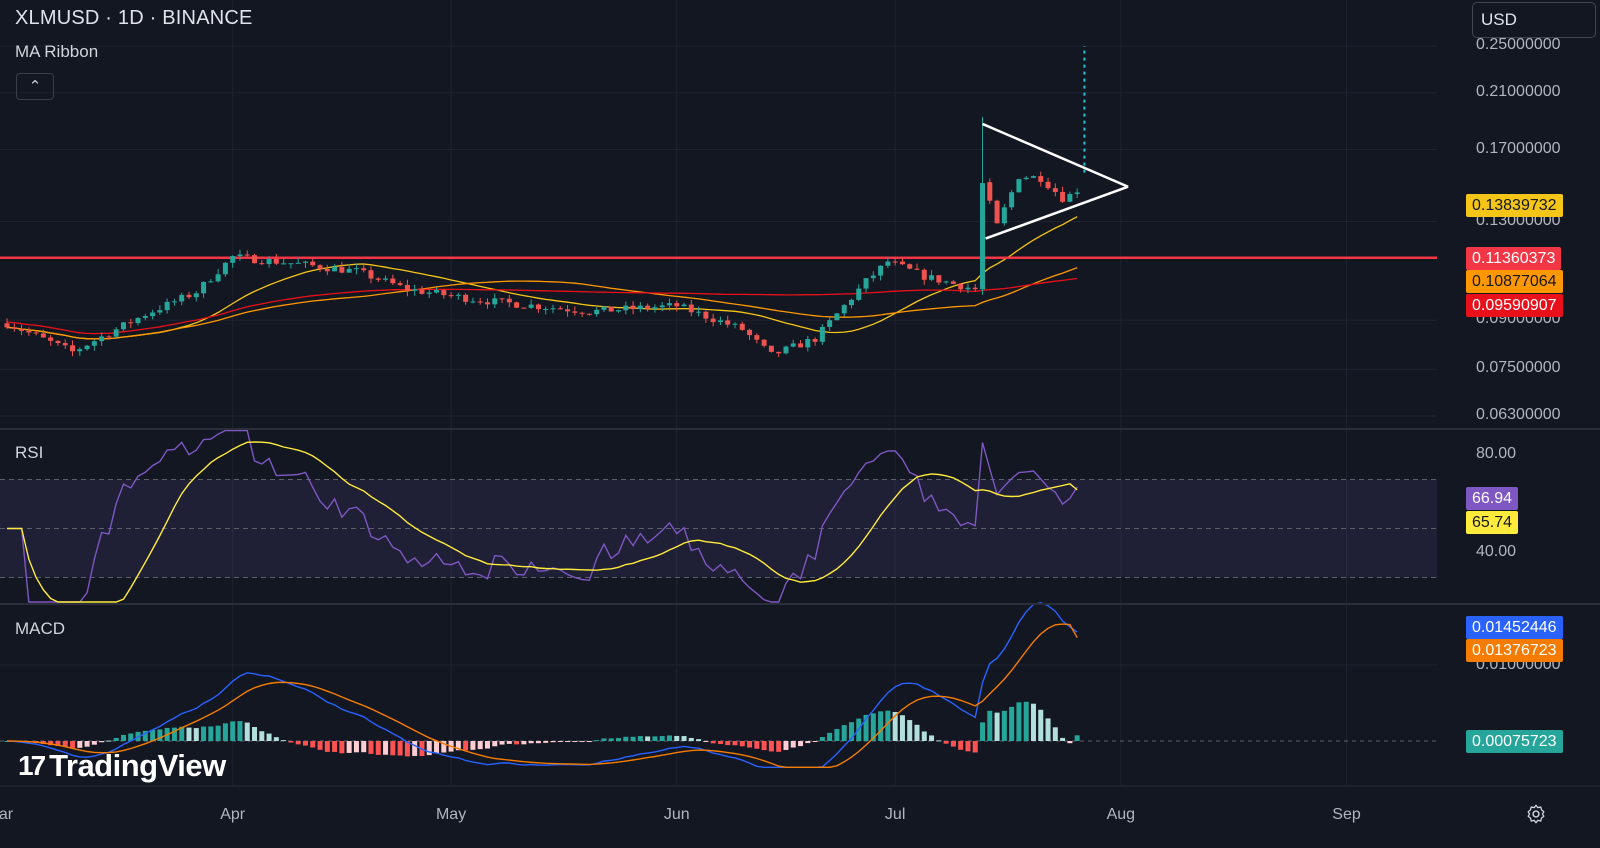 The image size is (1600, 848). Describe the element at coordinates (1499, 19) in the screenshot. I see `currency-value: USD` at that location.